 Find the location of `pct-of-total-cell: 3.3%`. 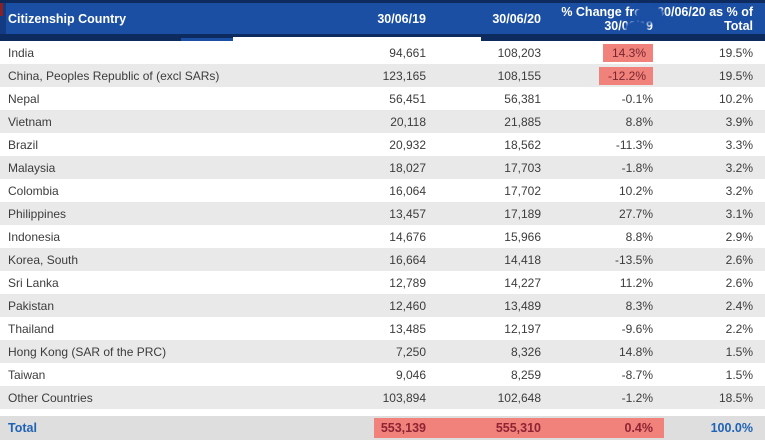

pct-of-total-cell: 3.3% is located at coordinates (739, 144).